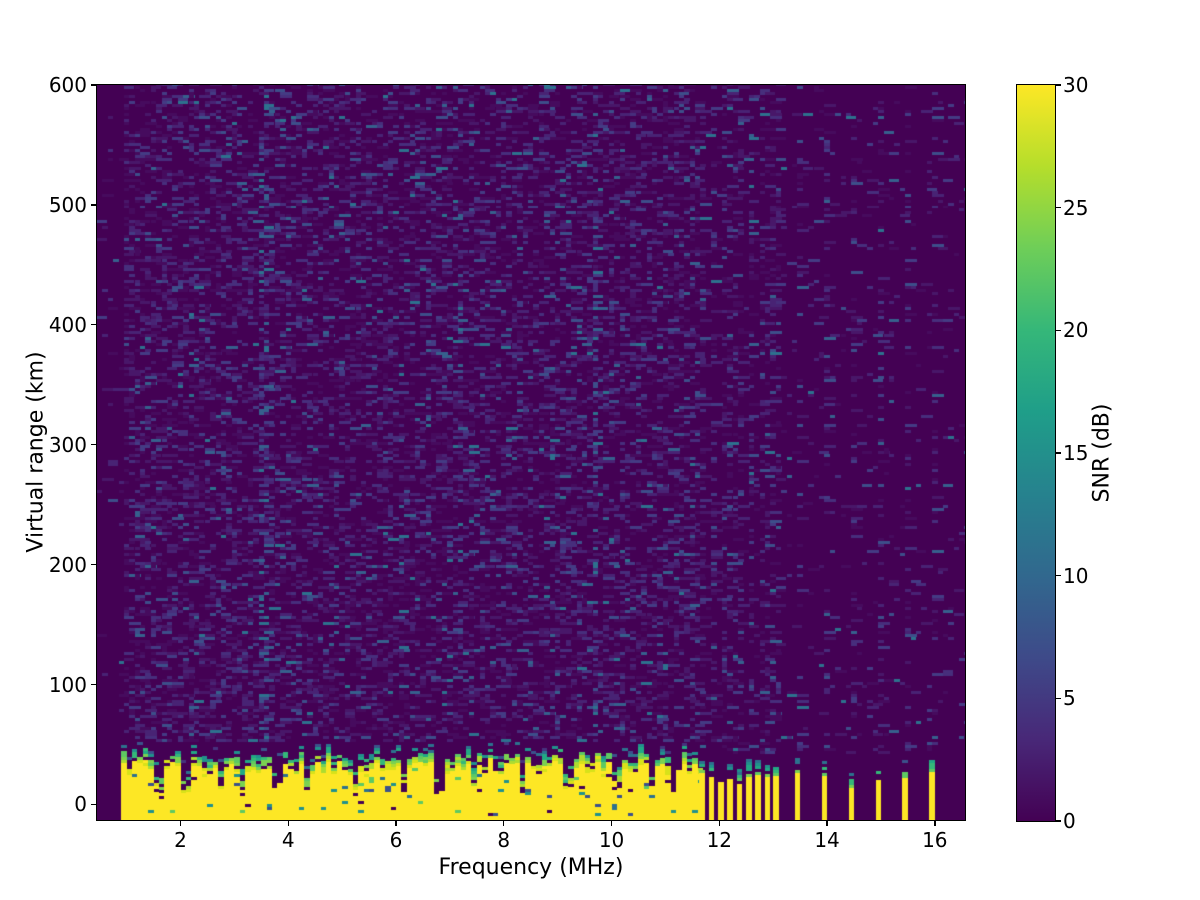  I want to click on colorbar-tick-label: 25, so click(1076, 207).